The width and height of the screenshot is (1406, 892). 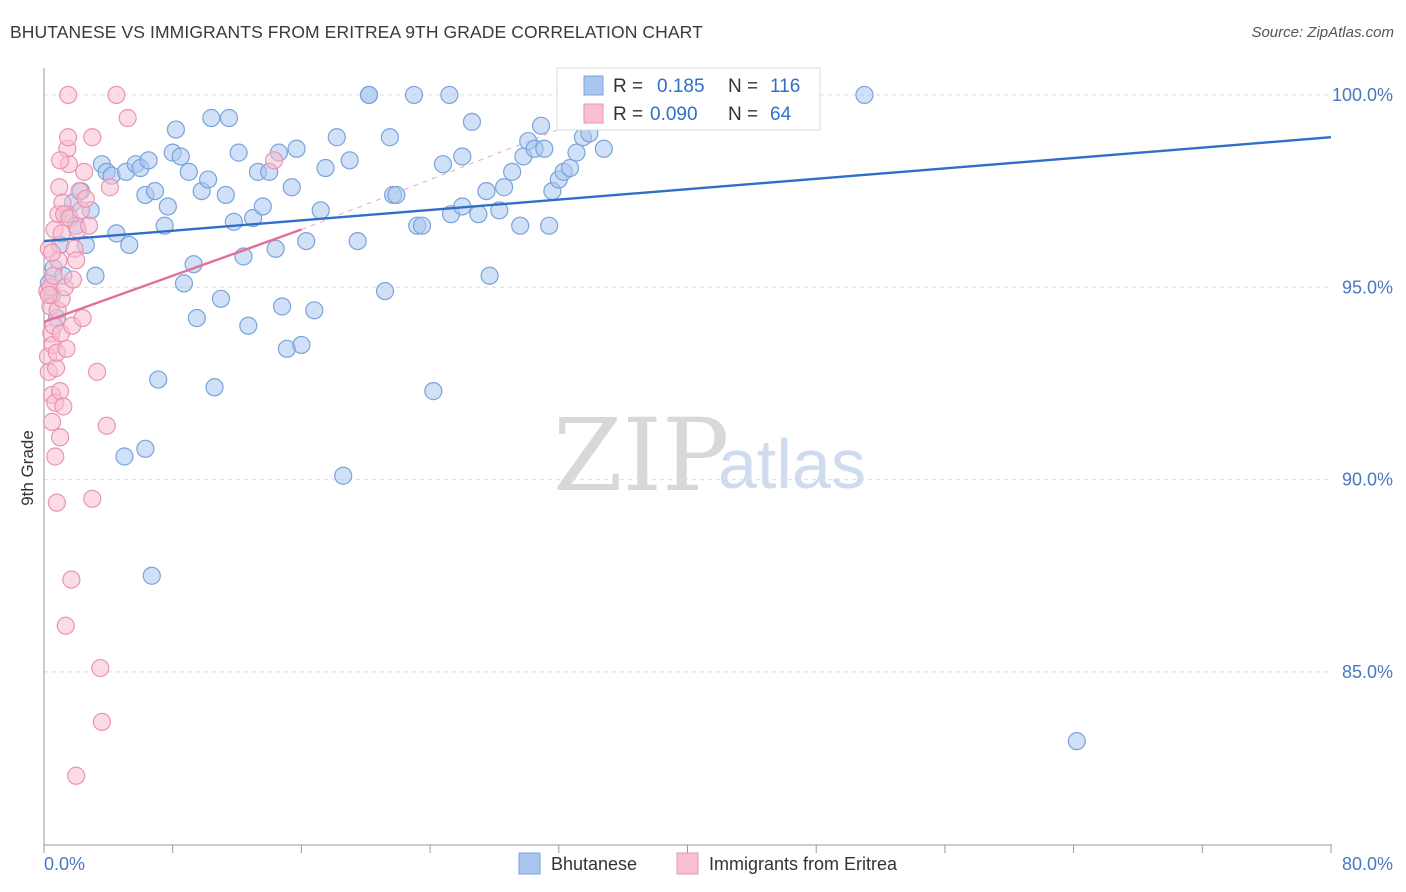 I want to click on trend-line-bhutanese, so click(x=687, y=189).